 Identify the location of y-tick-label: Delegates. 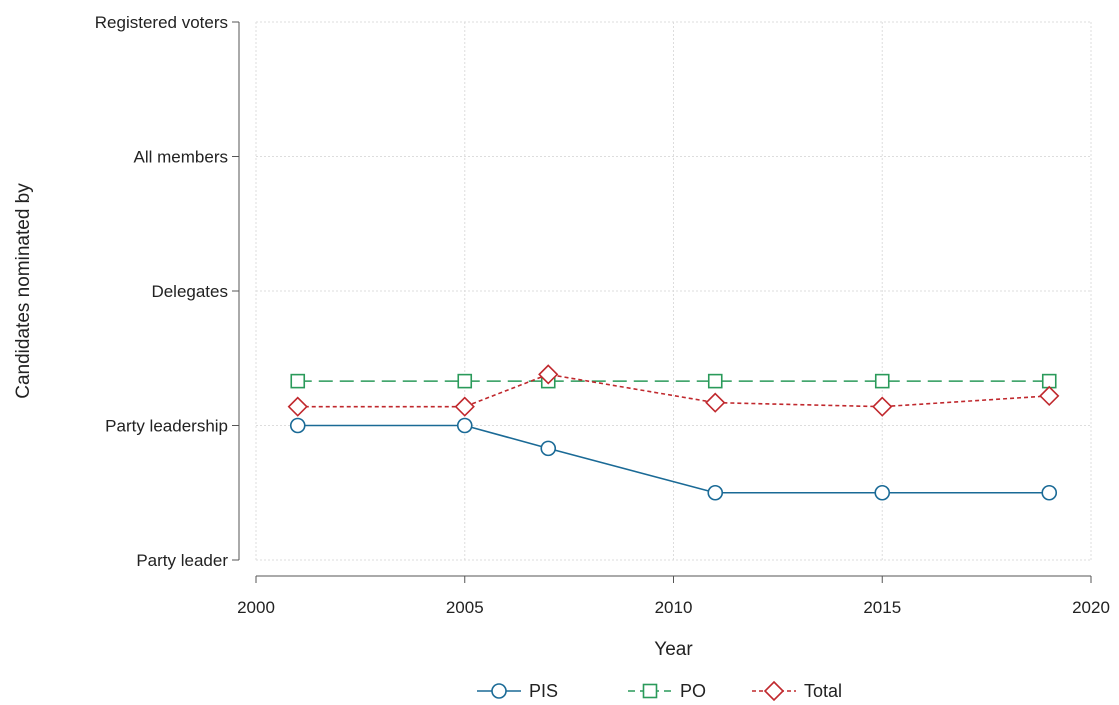
(189, 291).